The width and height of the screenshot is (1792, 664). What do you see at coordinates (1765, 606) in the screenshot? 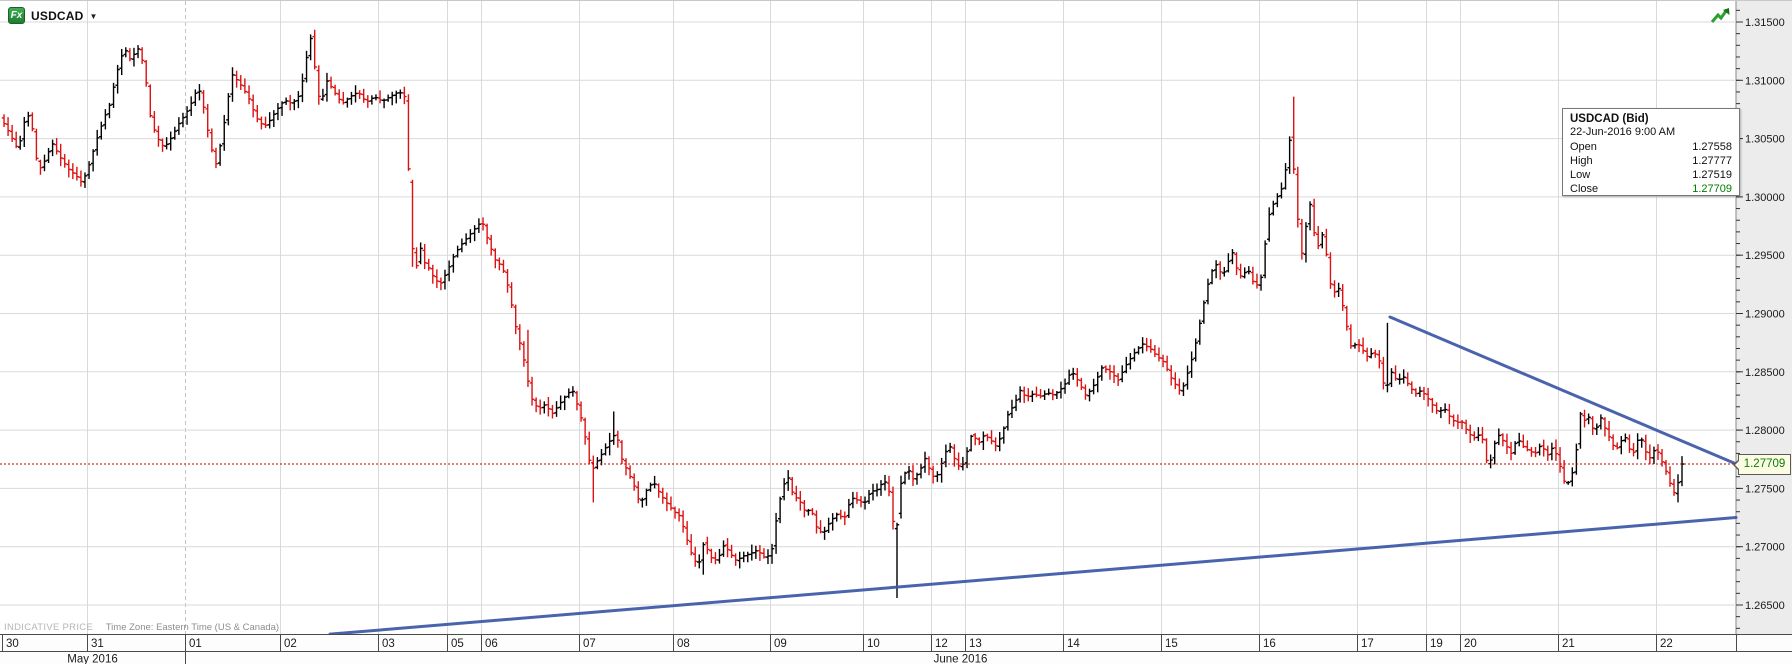
I see `price-axis-label: 1.26500` at bounding box center [1765, 606].